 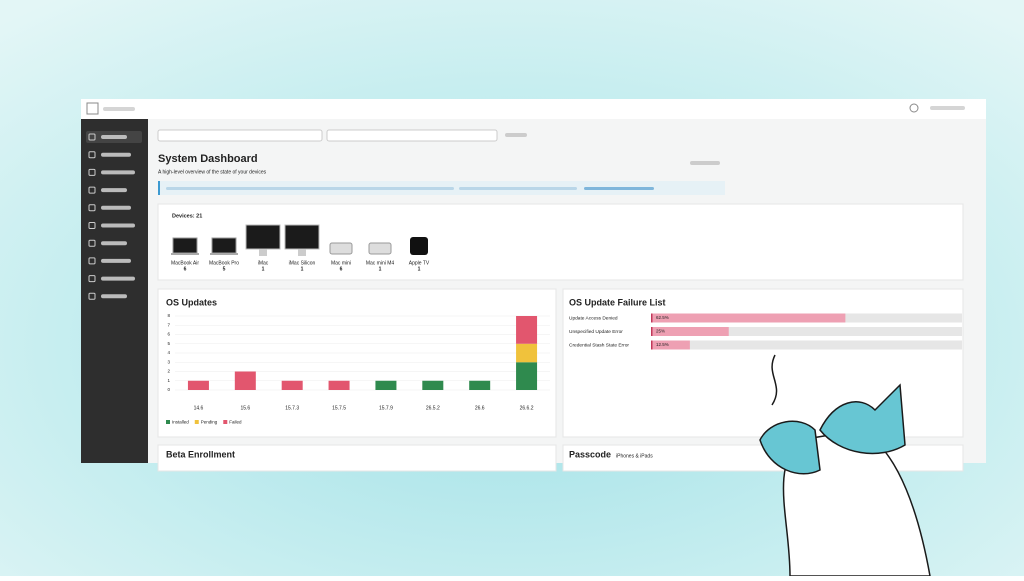 I want to click on x-tick-label: 26.6.2, so click(x=527, y=408).